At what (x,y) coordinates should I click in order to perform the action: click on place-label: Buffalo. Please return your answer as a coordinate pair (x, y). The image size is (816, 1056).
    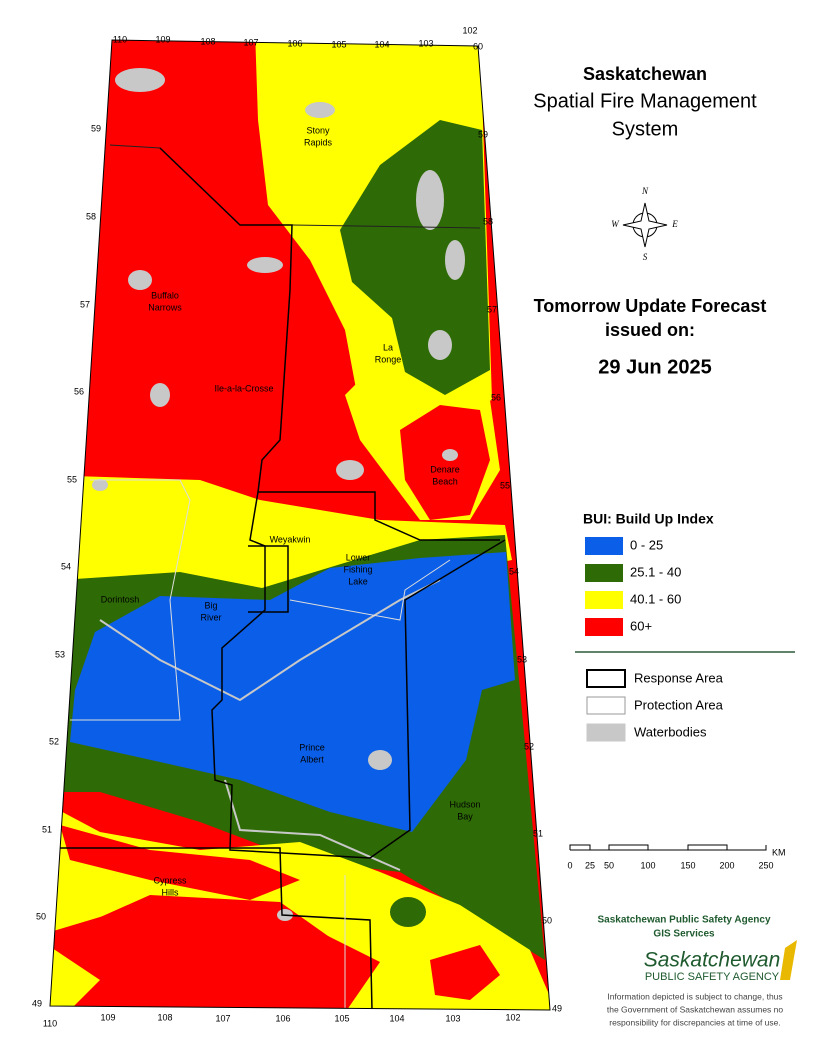
    Looking at the image, I should click on (165, 295).